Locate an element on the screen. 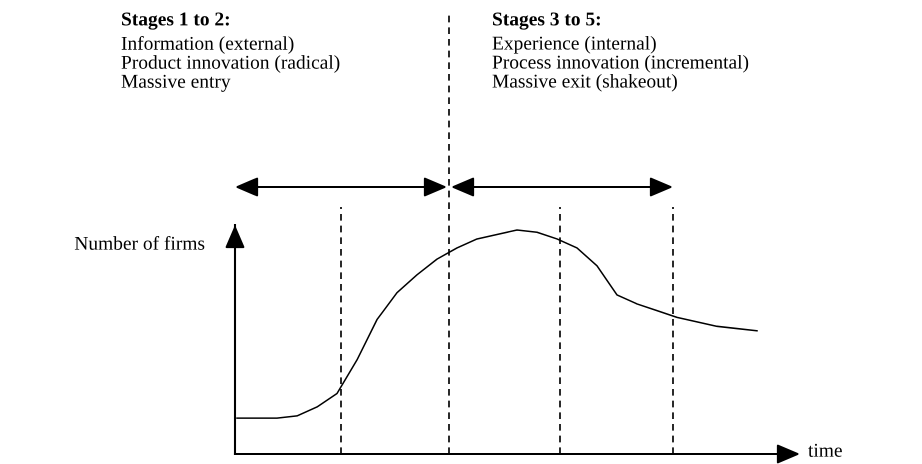 The height and width of the screenshot is (464, 922). x-axis-title: time is located at coordinates (825, 450).